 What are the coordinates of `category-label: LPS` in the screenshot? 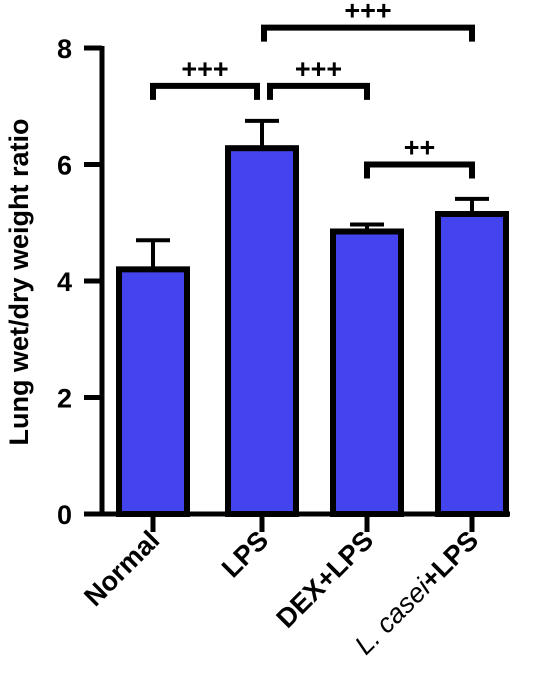 It's located at (245, 554).